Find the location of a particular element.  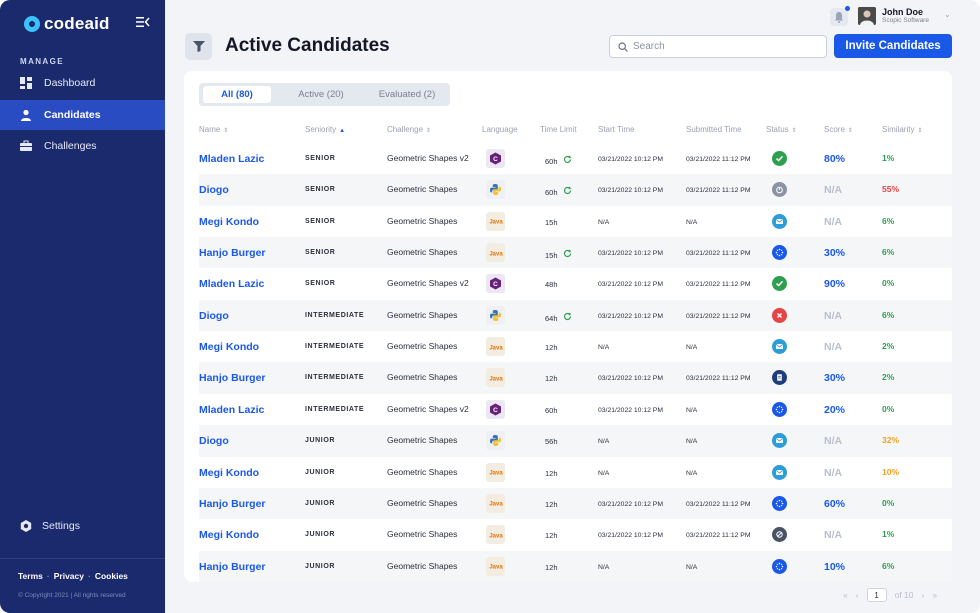

loading-icon is located at coordinates (779, 566).